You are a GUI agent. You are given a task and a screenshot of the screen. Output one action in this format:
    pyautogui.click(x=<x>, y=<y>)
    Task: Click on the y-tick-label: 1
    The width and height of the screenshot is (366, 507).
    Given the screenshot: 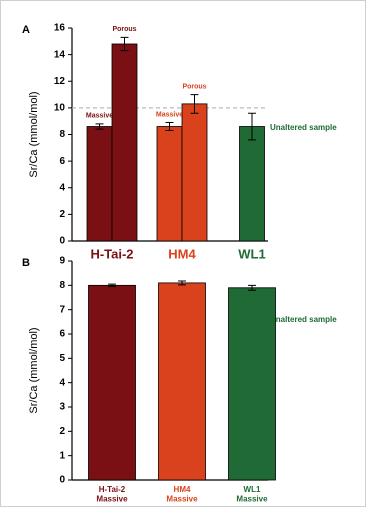 What is the action you would take?
    pyautogui.click(x=62, y=455)
    